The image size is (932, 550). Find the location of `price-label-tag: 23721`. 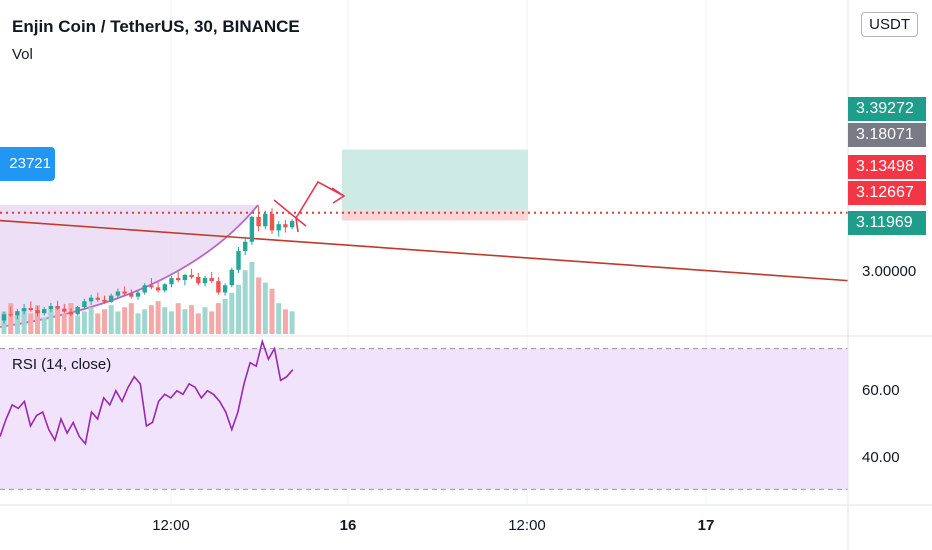

price-label-tag: 23721 is located at coordinates (27, 164).